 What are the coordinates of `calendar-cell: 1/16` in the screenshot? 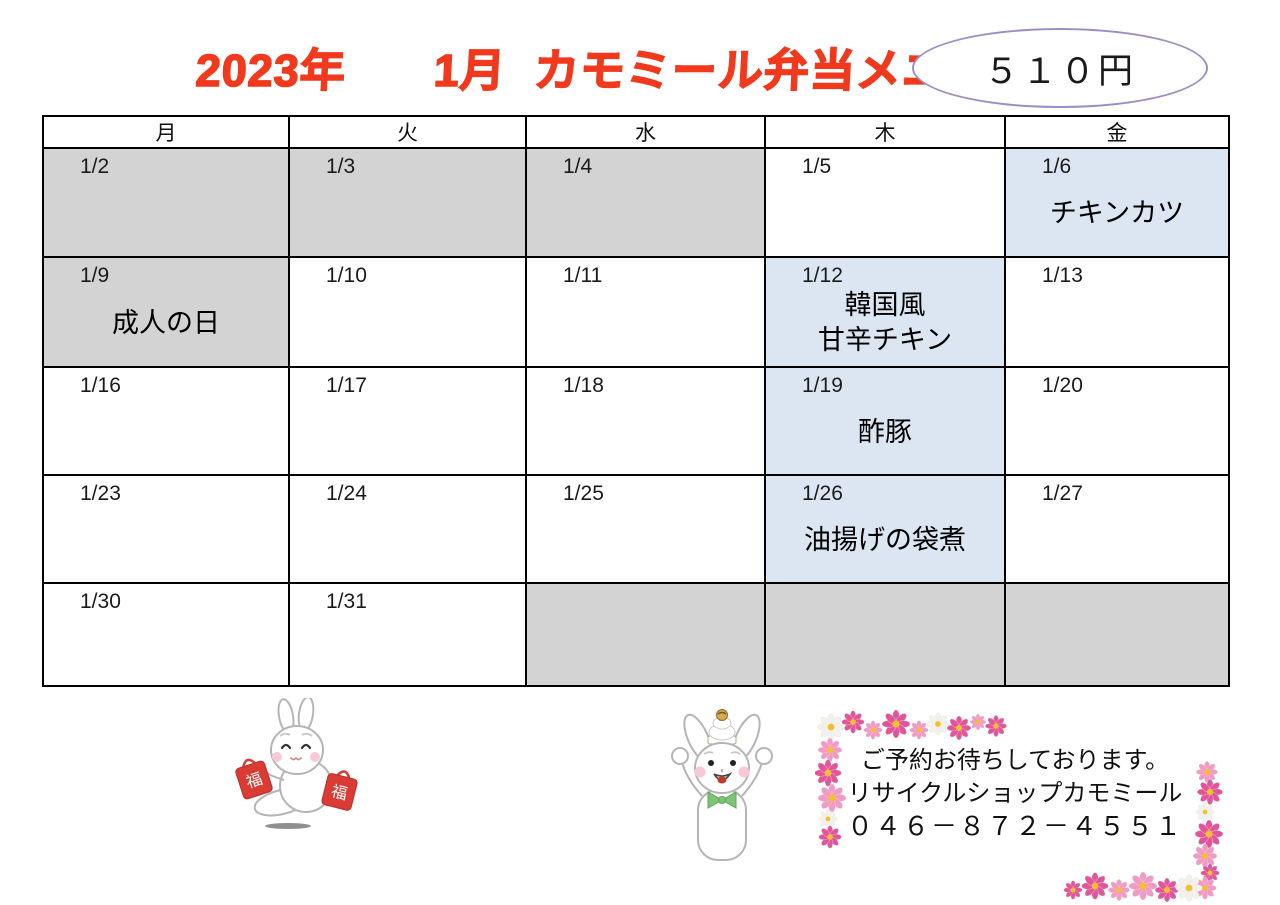 It's located at (166, 421).